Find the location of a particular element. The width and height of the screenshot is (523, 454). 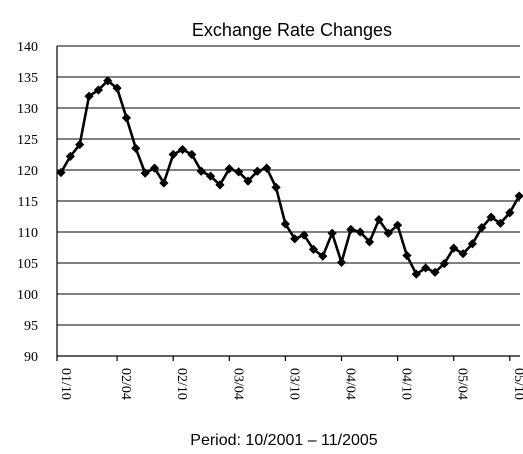

x-tick-label: 04/04 is located at coordinates (350, 384).